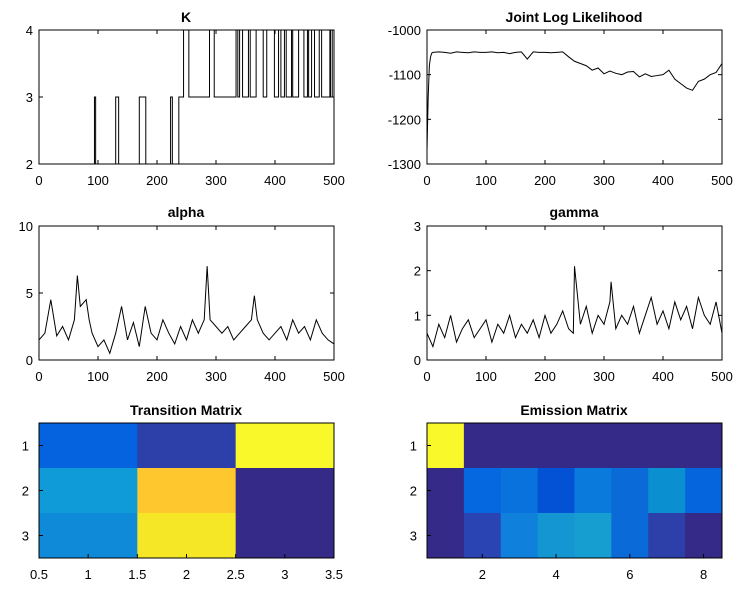 Image resolution: width=747 pixels, height=594 pixels. Describe the element at coordinates (426, 376) in the screenshot. I see `gamma-xtick-label: 0` at that location.